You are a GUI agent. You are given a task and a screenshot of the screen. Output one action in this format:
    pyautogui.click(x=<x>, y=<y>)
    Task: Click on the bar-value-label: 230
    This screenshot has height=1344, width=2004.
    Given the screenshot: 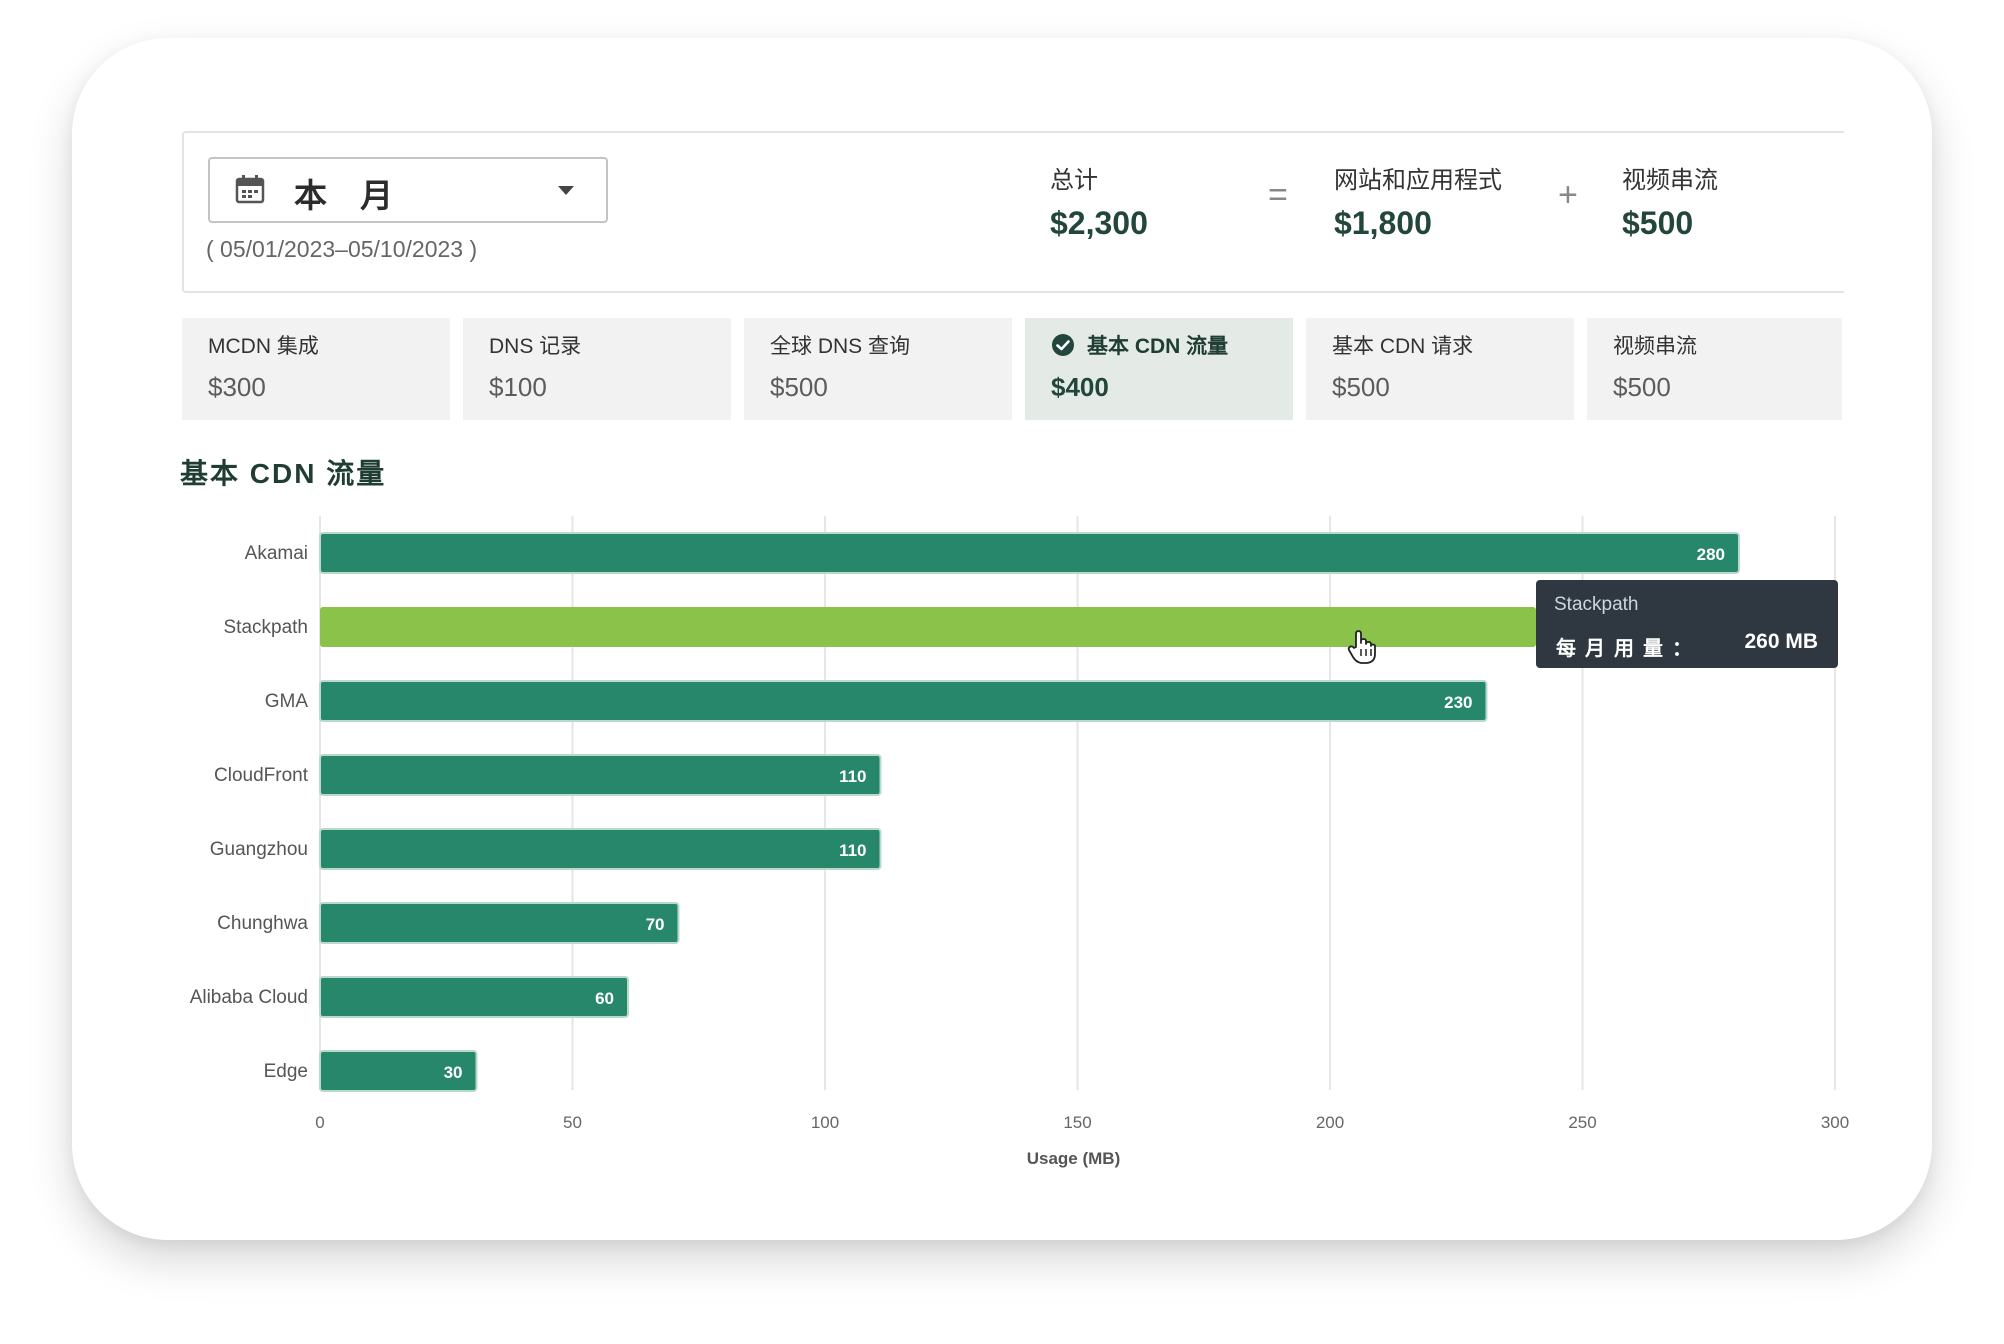 What is the action you would take?
    pyautogui.click(x=1458, y=702)
    